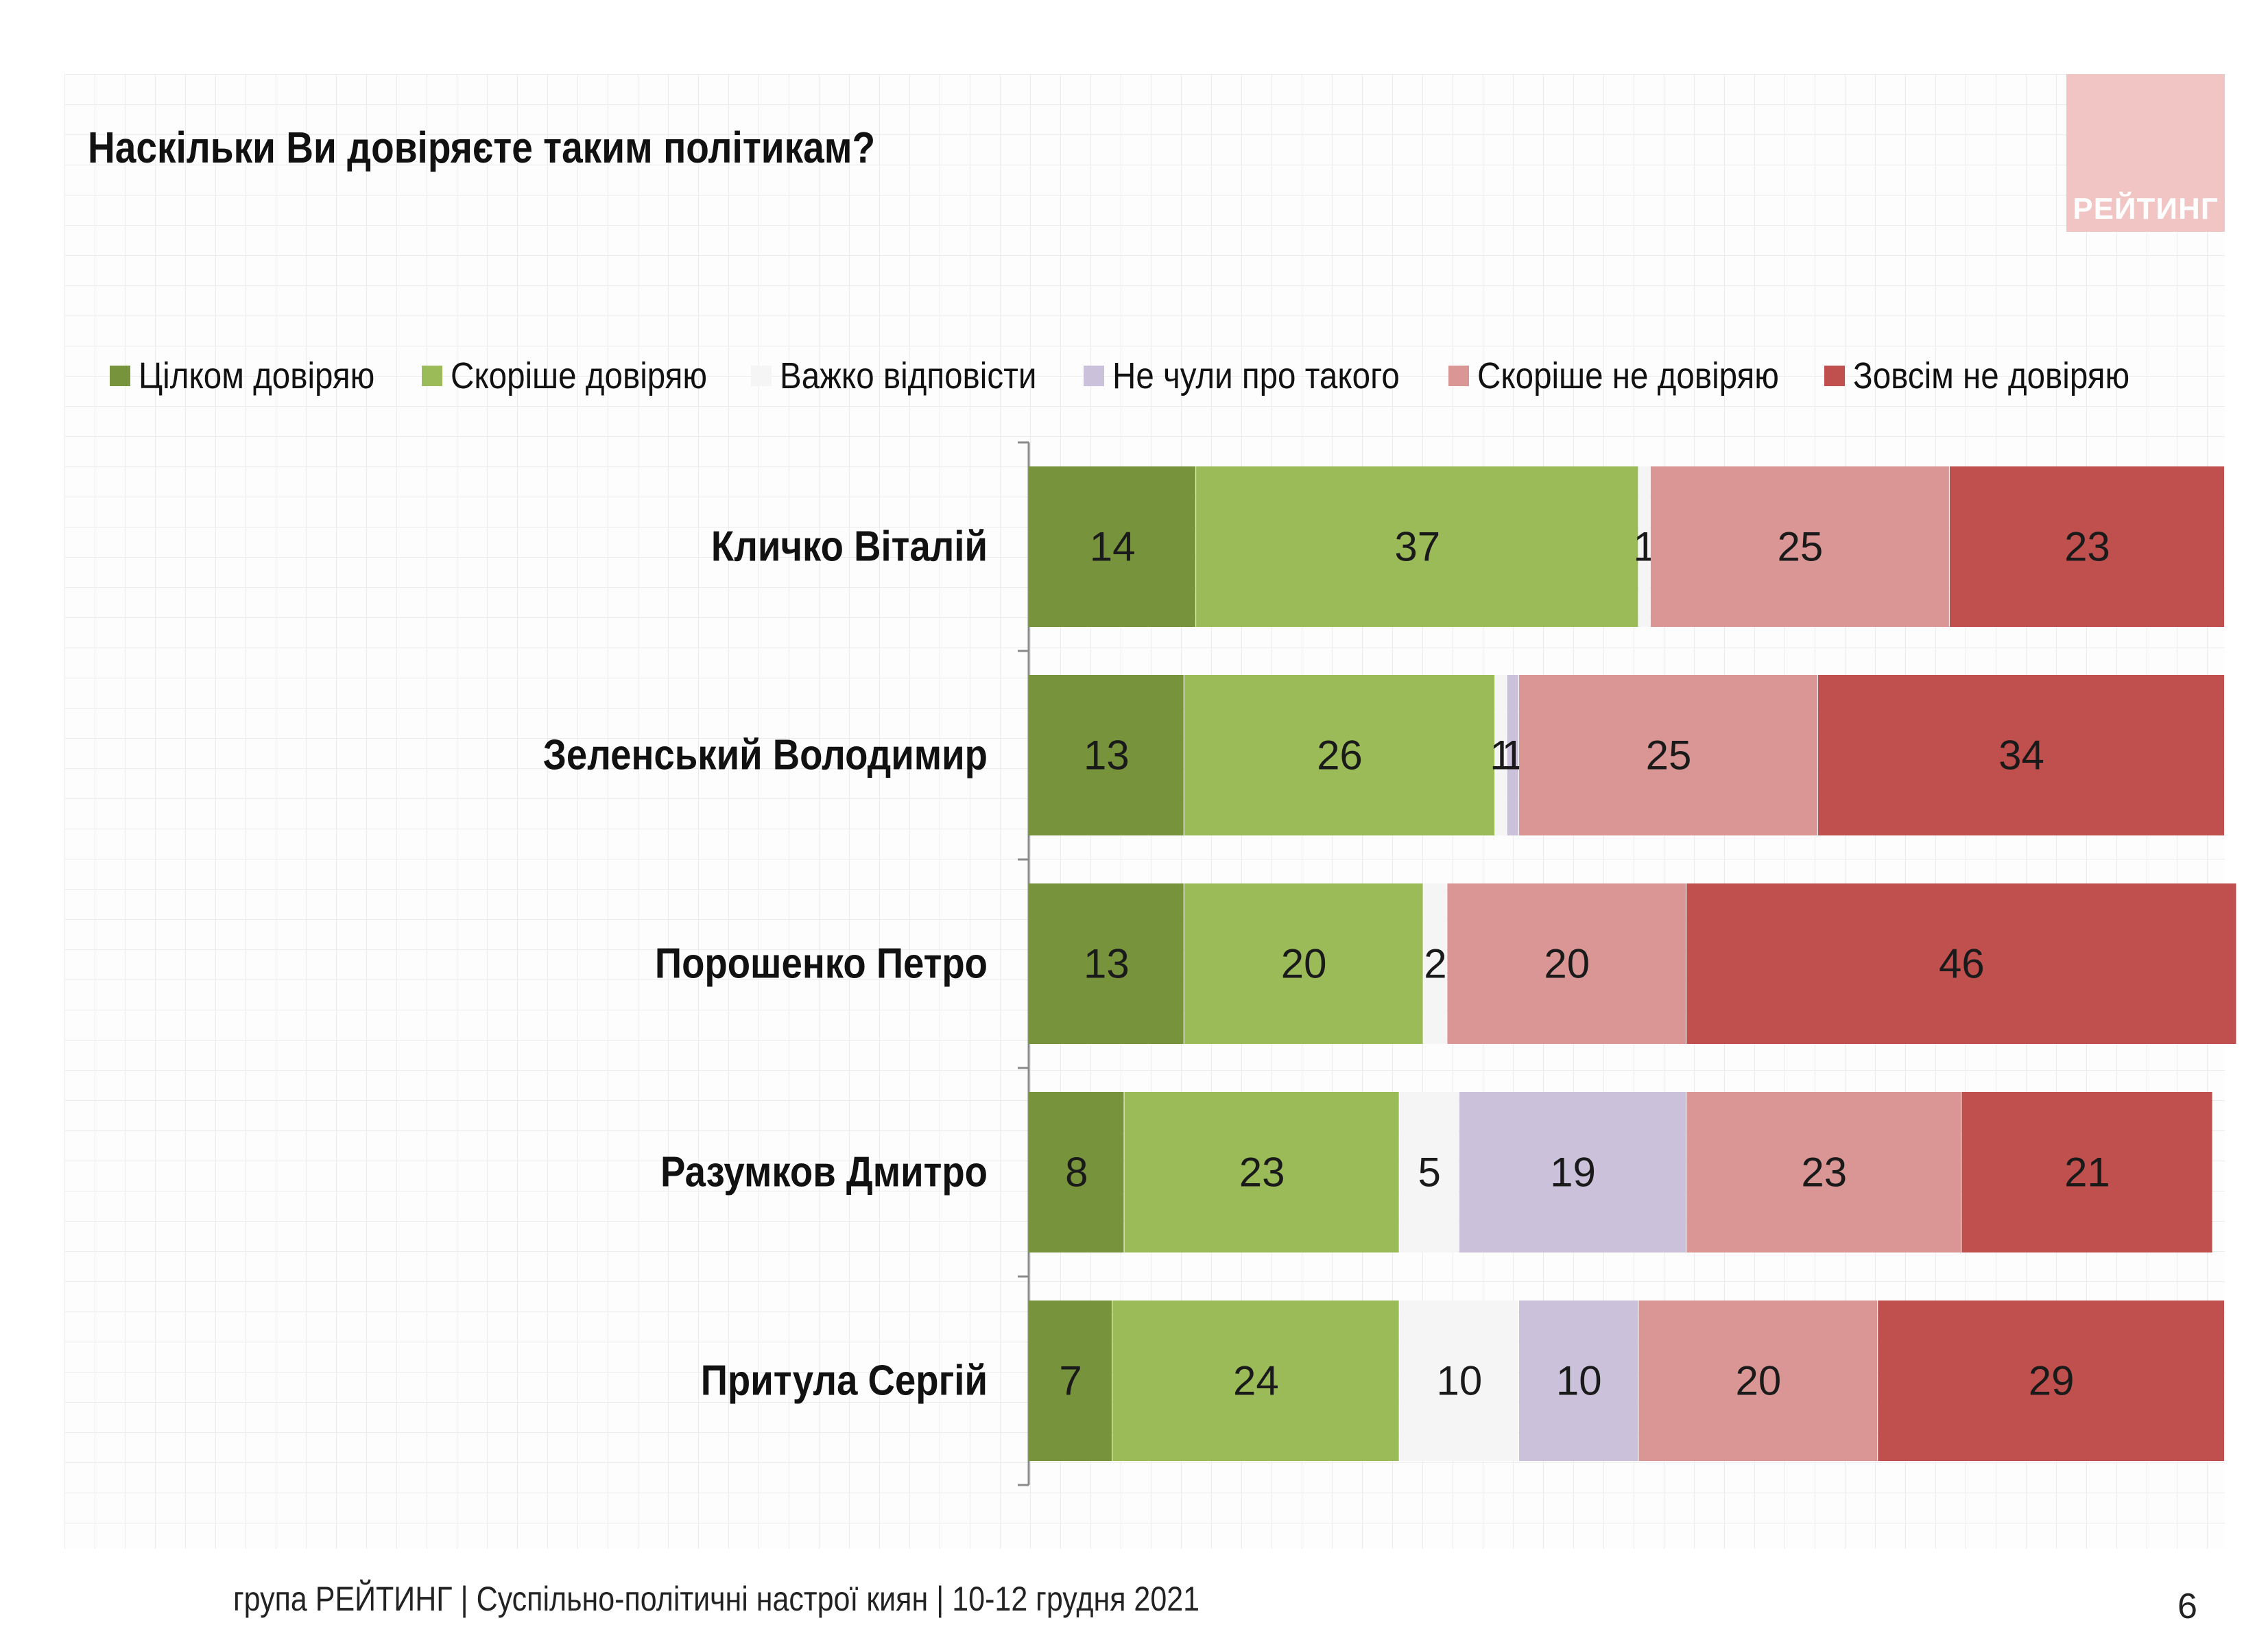  I want to click on category-label: Кличко Віталій, so click(849, 546).